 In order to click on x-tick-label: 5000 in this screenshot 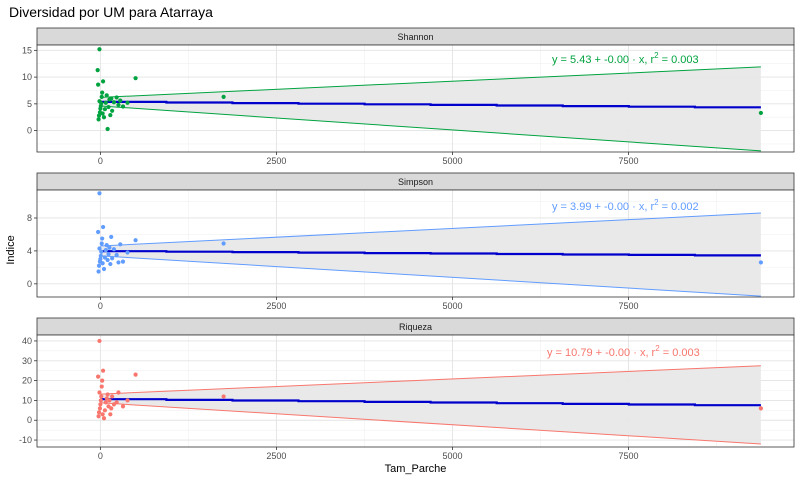, I will do `click(452, 456)`.